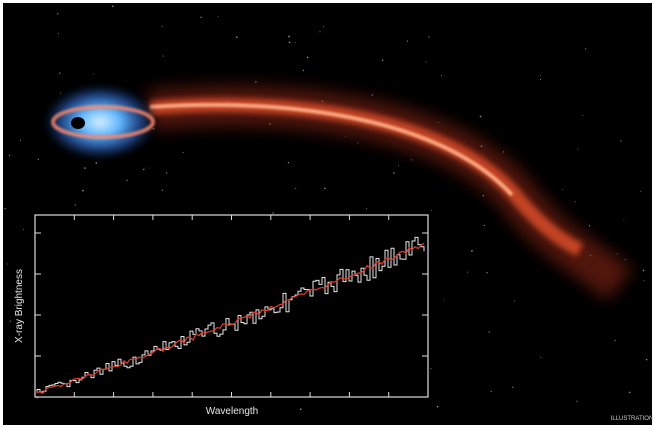 The height and width of the screenshot is (428, 655). Describe the element at coordinates (100, 122) in the screenshot. I see `black-hole` at that location.